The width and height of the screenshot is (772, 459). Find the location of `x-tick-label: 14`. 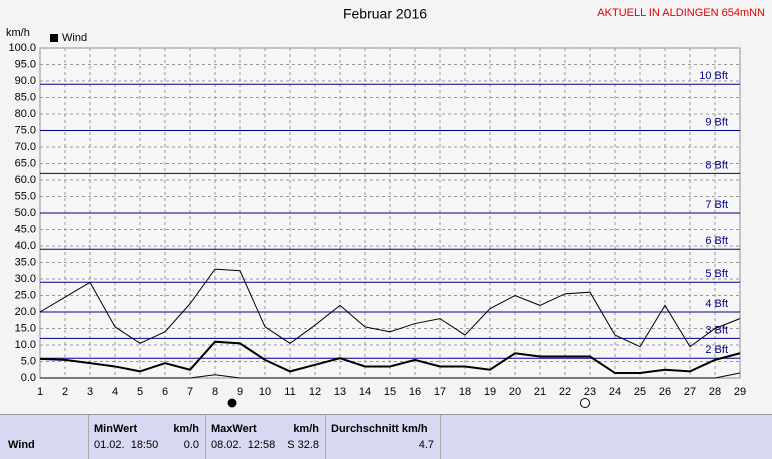

x-tick-label: 14 is located at coordinates (365, 392).